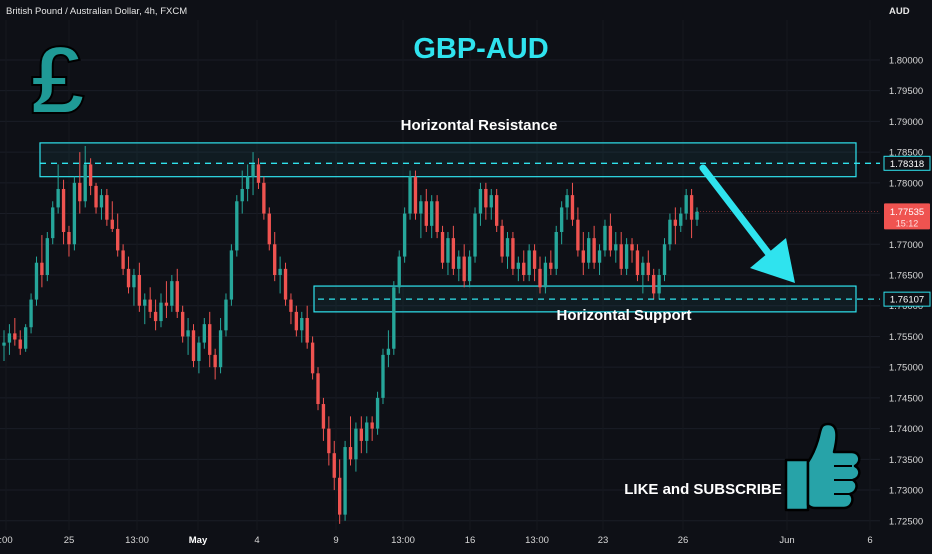 This screenshot has height=554, width=932. What do you see at coordinates (436, 540) in the screenshot?
I see `time-axis: :00 25 13:00 May 4 9 13:00 16 13:00 23 26 Jun 6` at bounding box center [436, 540].